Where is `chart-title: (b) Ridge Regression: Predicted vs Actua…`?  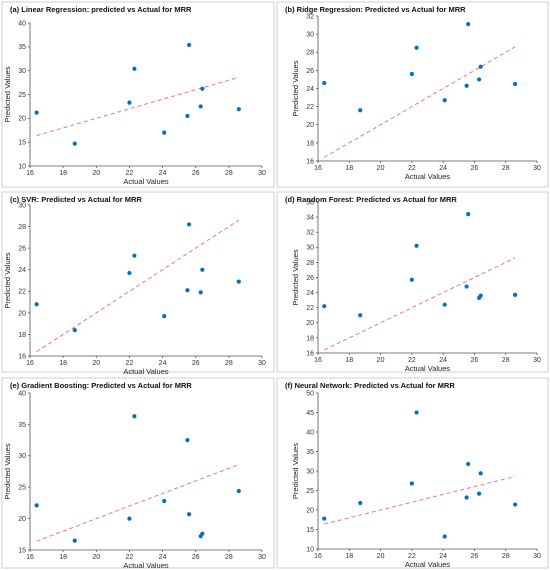 chart-title: (b) Ridge Regression: Predicted vs Actua… is located at coordinates (375, 9).